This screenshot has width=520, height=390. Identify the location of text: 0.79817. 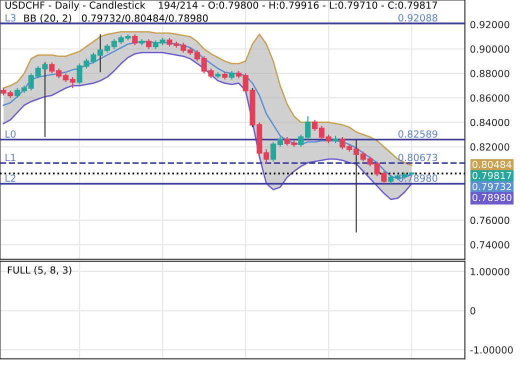
(492, 176).